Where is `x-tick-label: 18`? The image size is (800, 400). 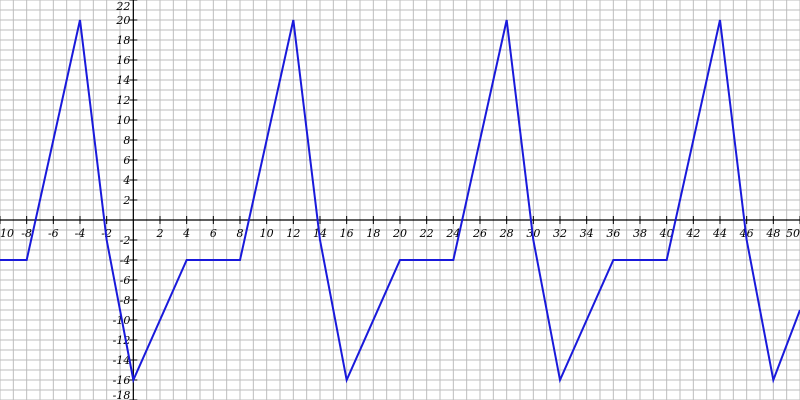 x-tick-label: 18 is located at coordinates (373, 233).